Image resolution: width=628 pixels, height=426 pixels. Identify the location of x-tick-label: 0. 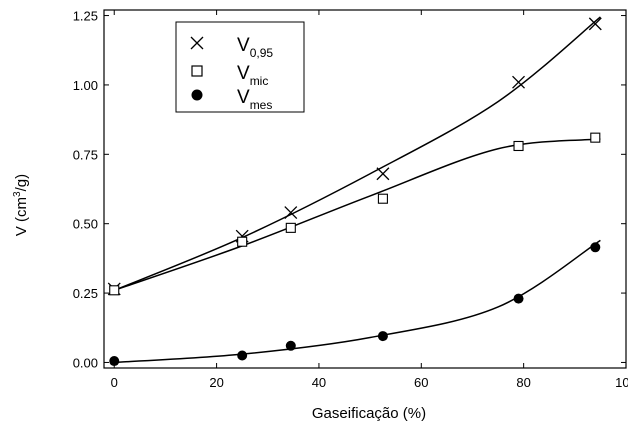
(114, 382).